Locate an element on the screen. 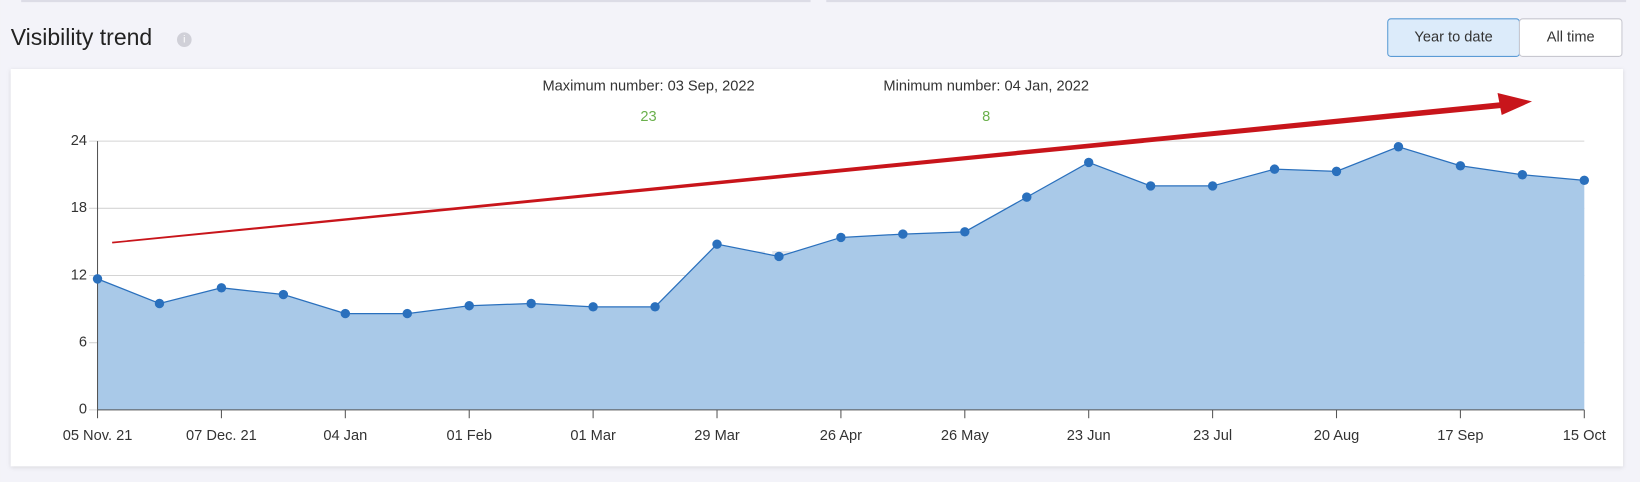 This screenshot has height=482, width=1640. x-tick-label: 26 May is located at coordinates (965, 436).